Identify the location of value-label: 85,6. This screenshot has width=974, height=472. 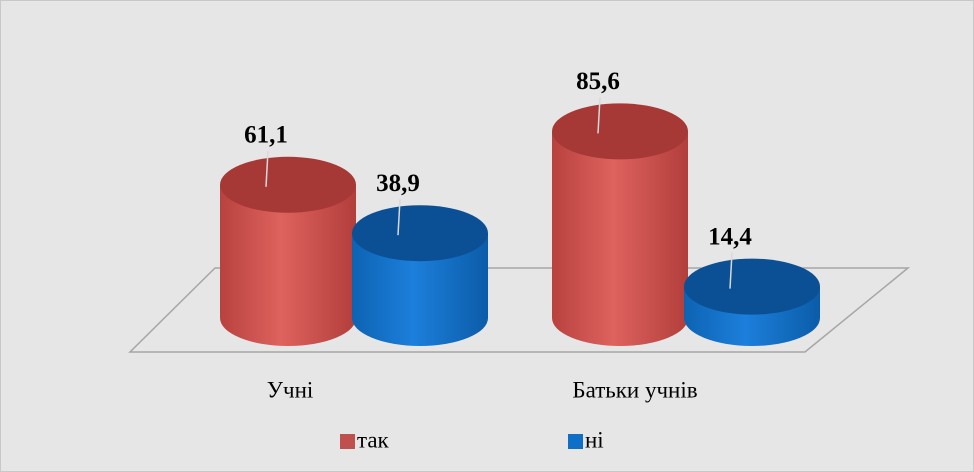
(598, 81).